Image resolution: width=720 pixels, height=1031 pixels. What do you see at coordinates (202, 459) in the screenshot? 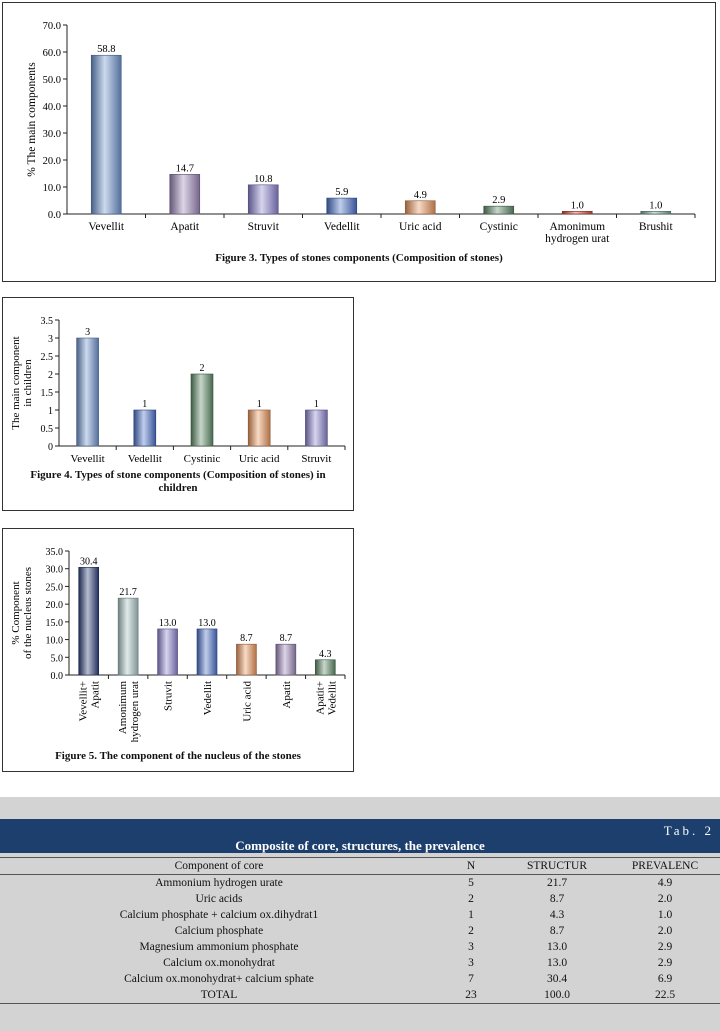
I see `fig4-x-tick-label: Cystinic` at bounding box center [202, 459].